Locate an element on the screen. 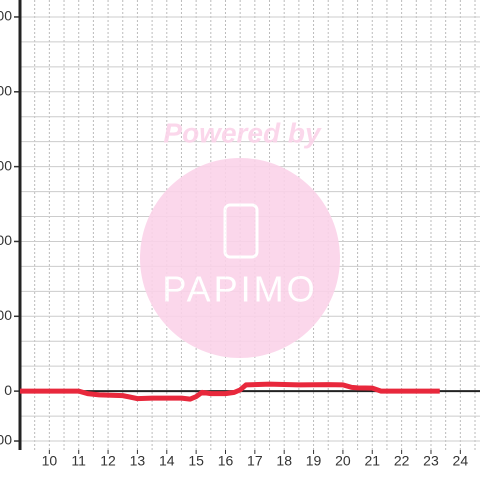 This screenshot has height=485, width=480. y-tick-label: 30,000 is located at coordinates (6, 315).